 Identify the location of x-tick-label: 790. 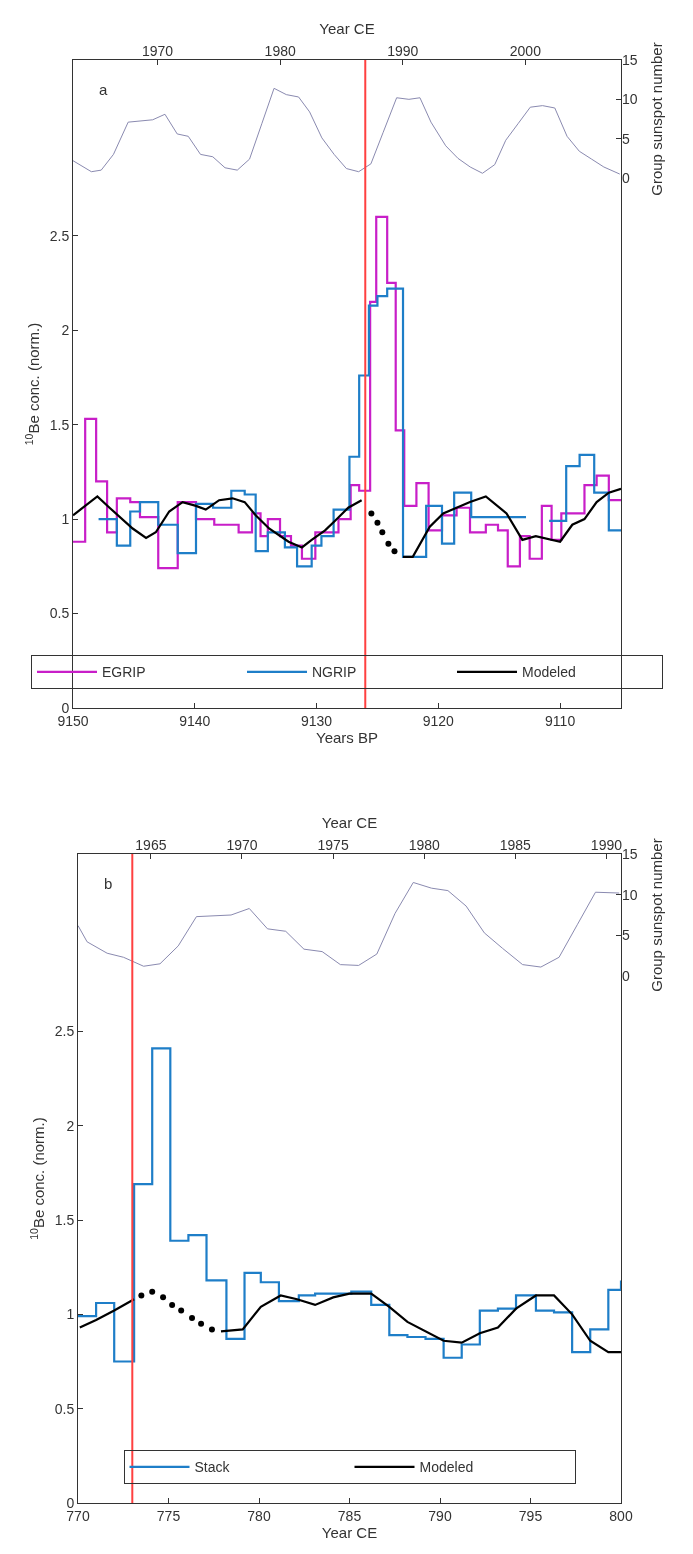
(440, 1515).